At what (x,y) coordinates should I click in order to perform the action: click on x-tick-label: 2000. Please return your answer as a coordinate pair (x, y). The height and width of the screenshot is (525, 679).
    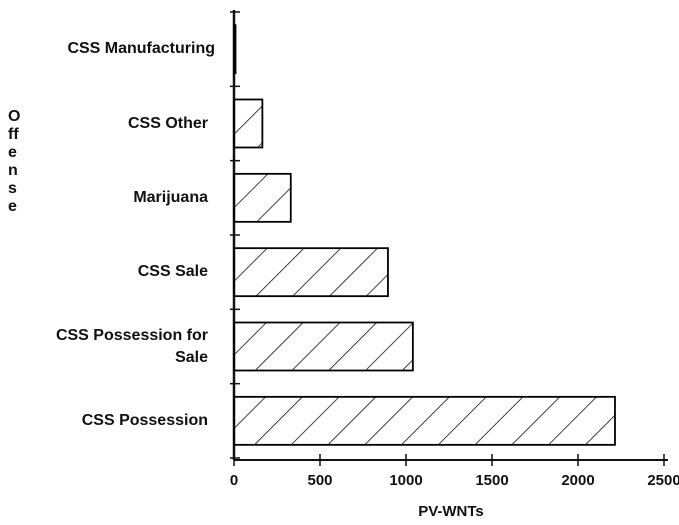
    Looking at the image, I should click on (577, 480).